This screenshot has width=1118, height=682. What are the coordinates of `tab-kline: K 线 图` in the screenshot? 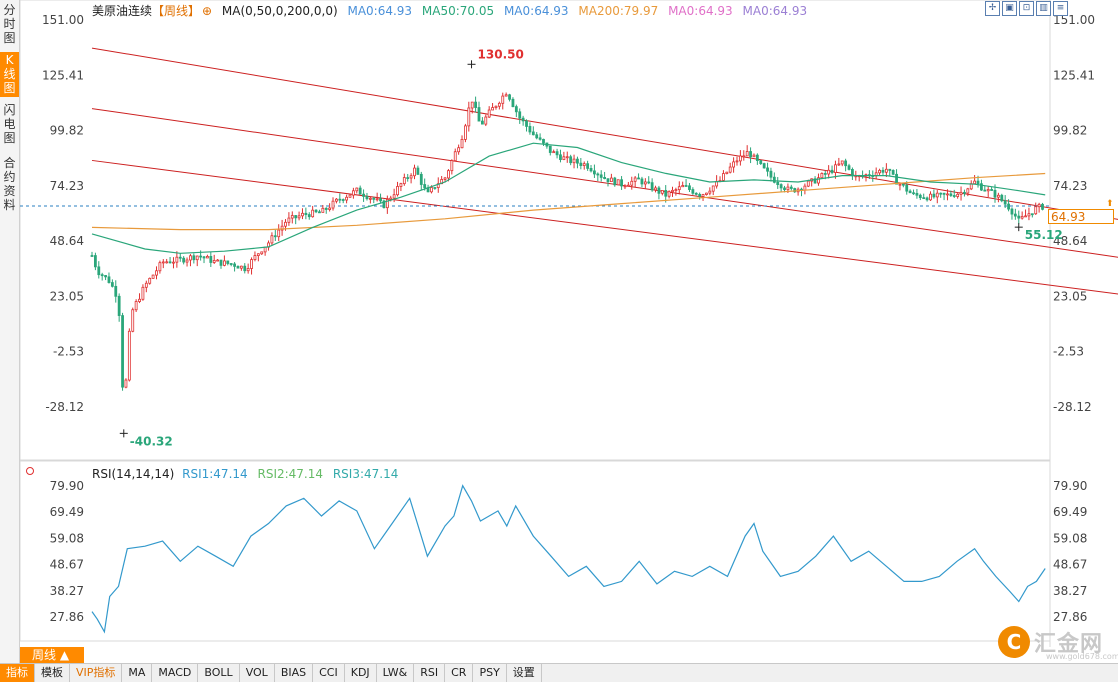 It's located at (9, 74).